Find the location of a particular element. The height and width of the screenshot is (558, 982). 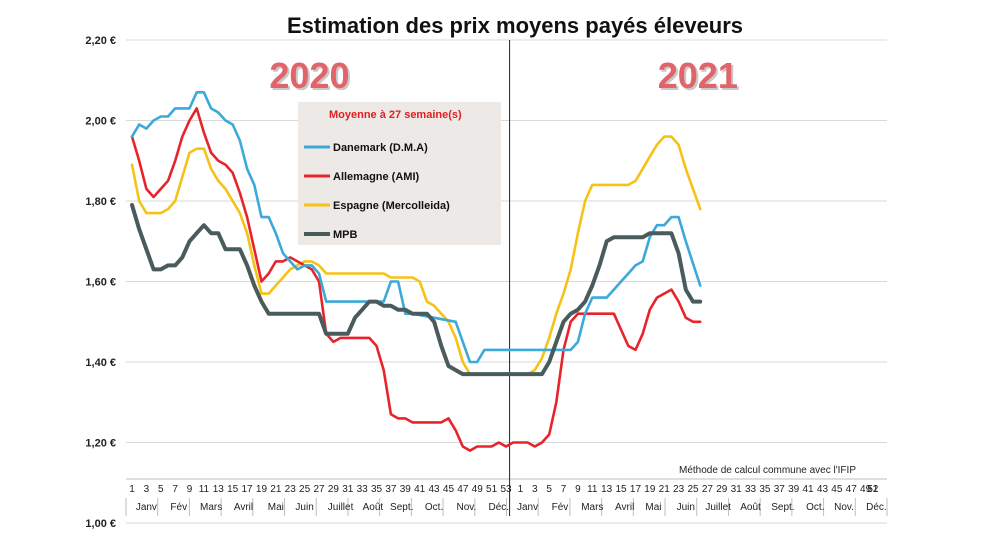

legend-label: Espagne (Mercolleida) is located at coordinates (391, 206).